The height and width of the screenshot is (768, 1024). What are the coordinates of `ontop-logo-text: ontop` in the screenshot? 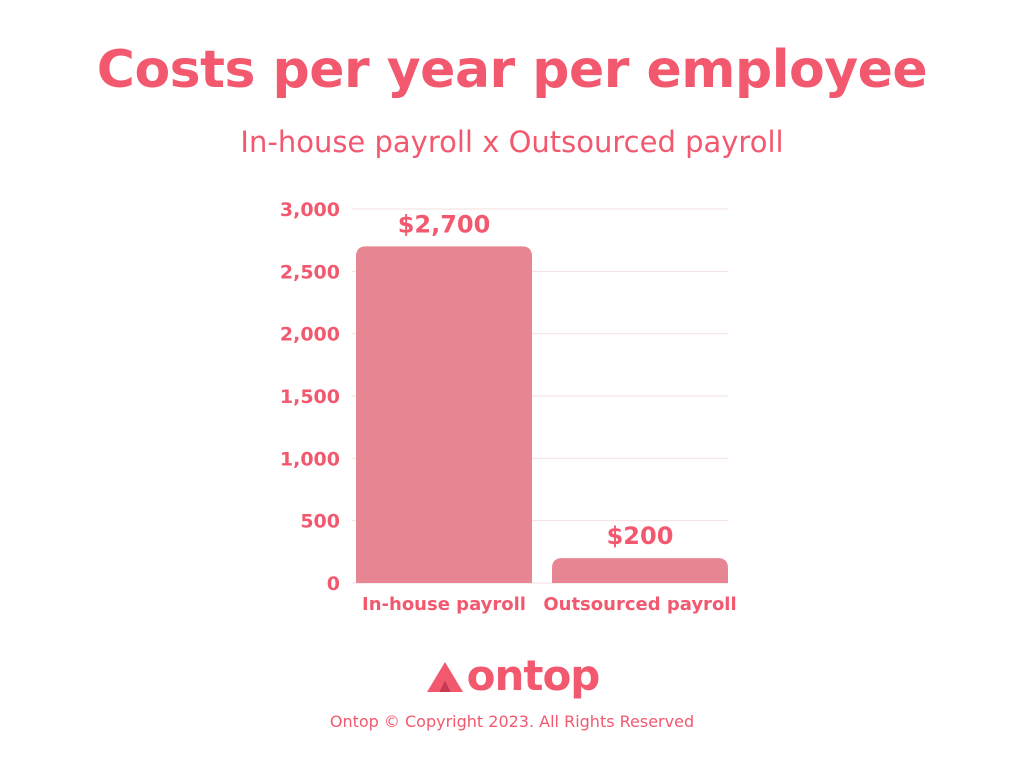 It's located at (533, 675).